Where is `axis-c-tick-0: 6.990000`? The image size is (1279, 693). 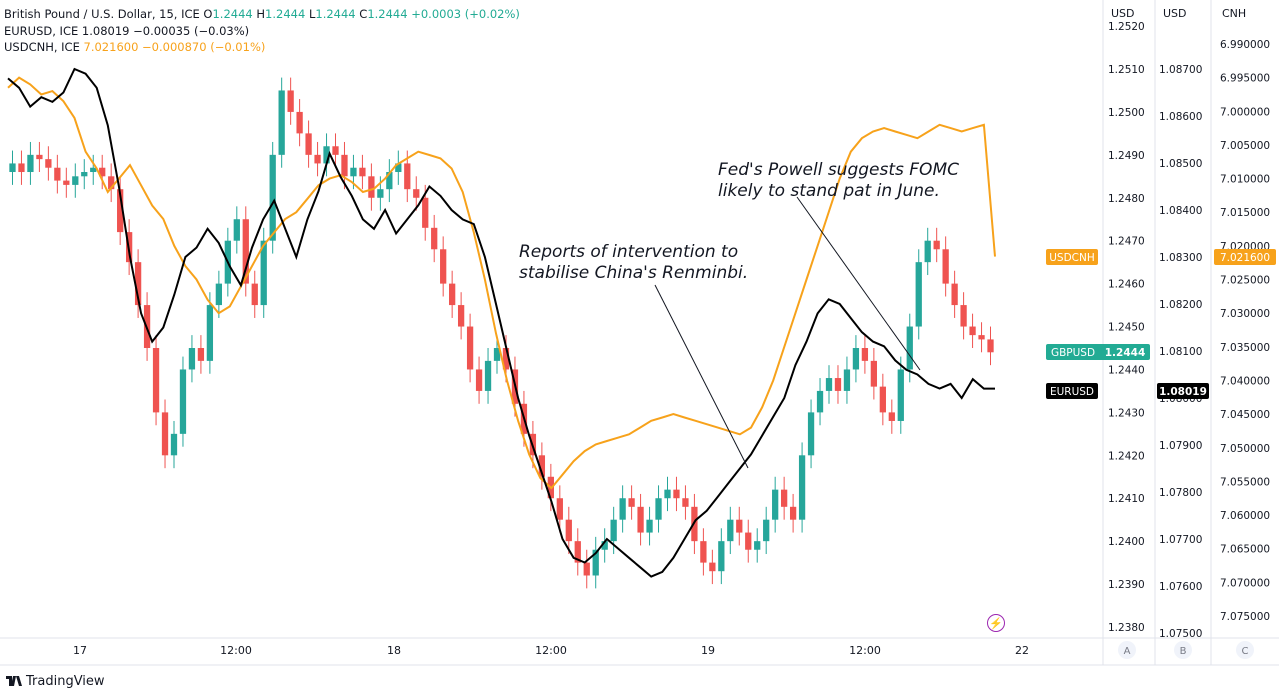 axis-c-tick-0: 6.990000 is located at coordinates (1245, 45).